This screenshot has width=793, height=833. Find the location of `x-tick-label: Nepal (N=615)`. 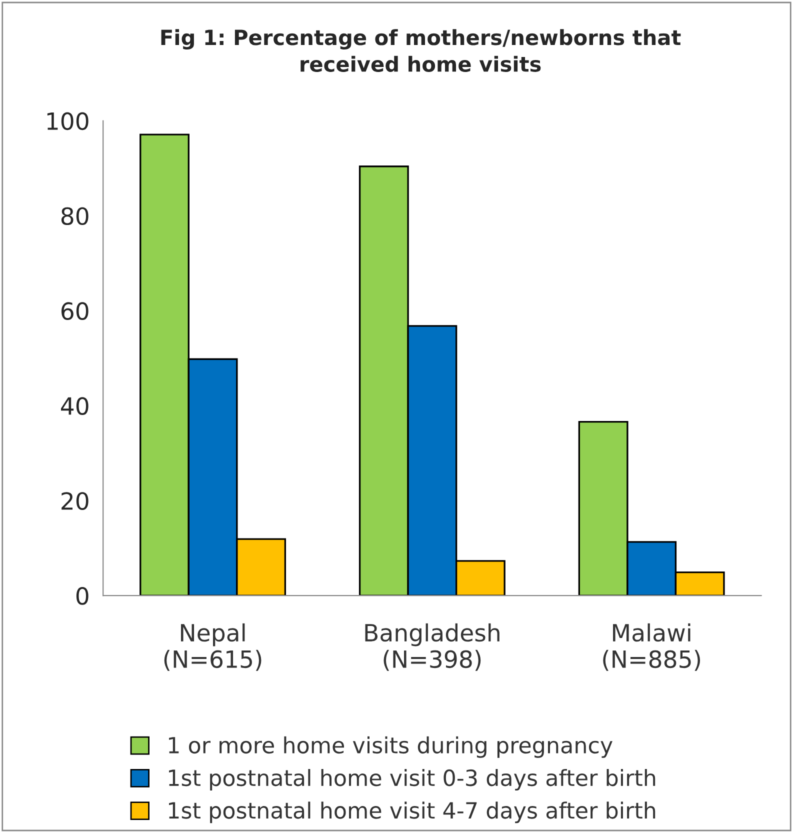

x-tick-label: Nepal (N=615) is located at coordinates (213, 647).